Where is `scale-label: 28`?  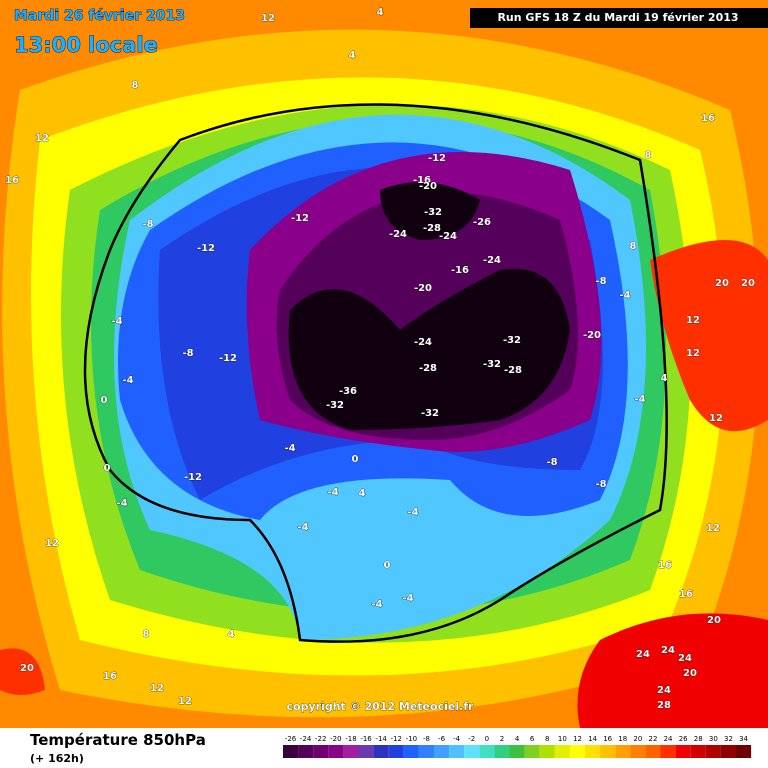 scale-label: 28 is located at coordinates (698, 739).